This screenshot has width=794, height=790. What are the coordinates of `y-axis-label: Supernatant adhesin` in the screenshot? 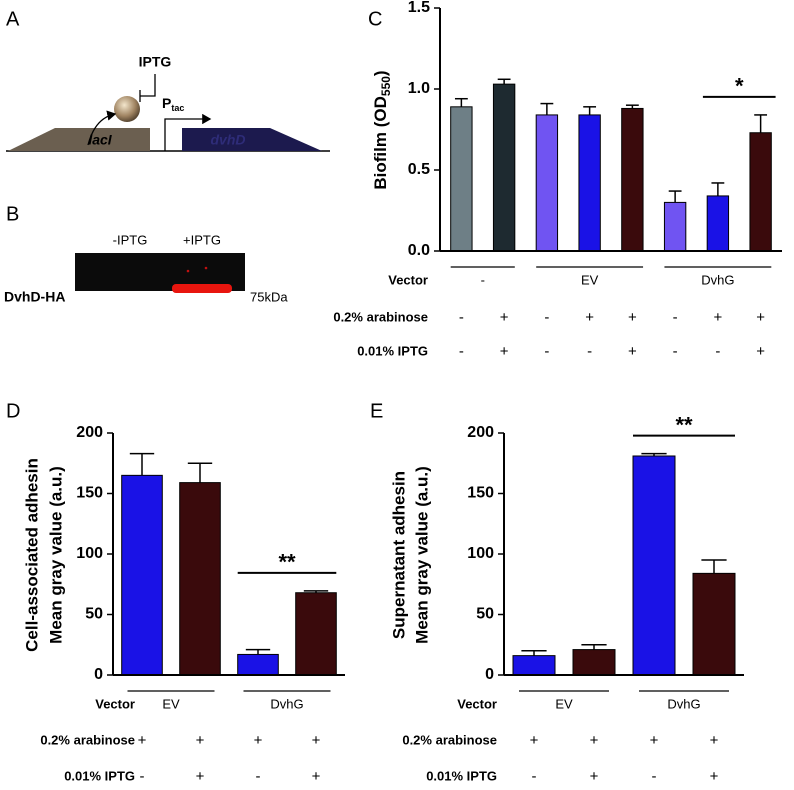 It's located at (398, 555).